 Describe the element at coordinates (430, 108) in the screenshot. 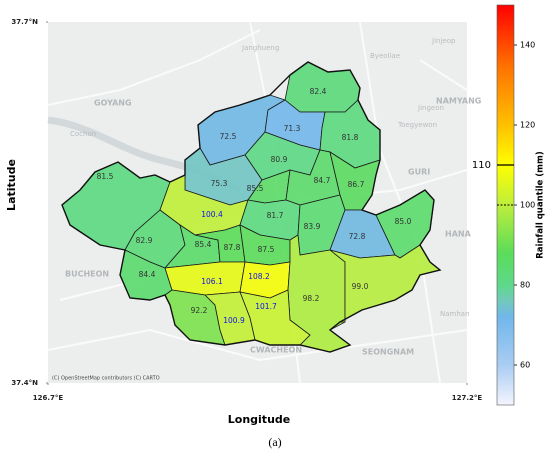

I see `place-label: Jingeon` at that location.